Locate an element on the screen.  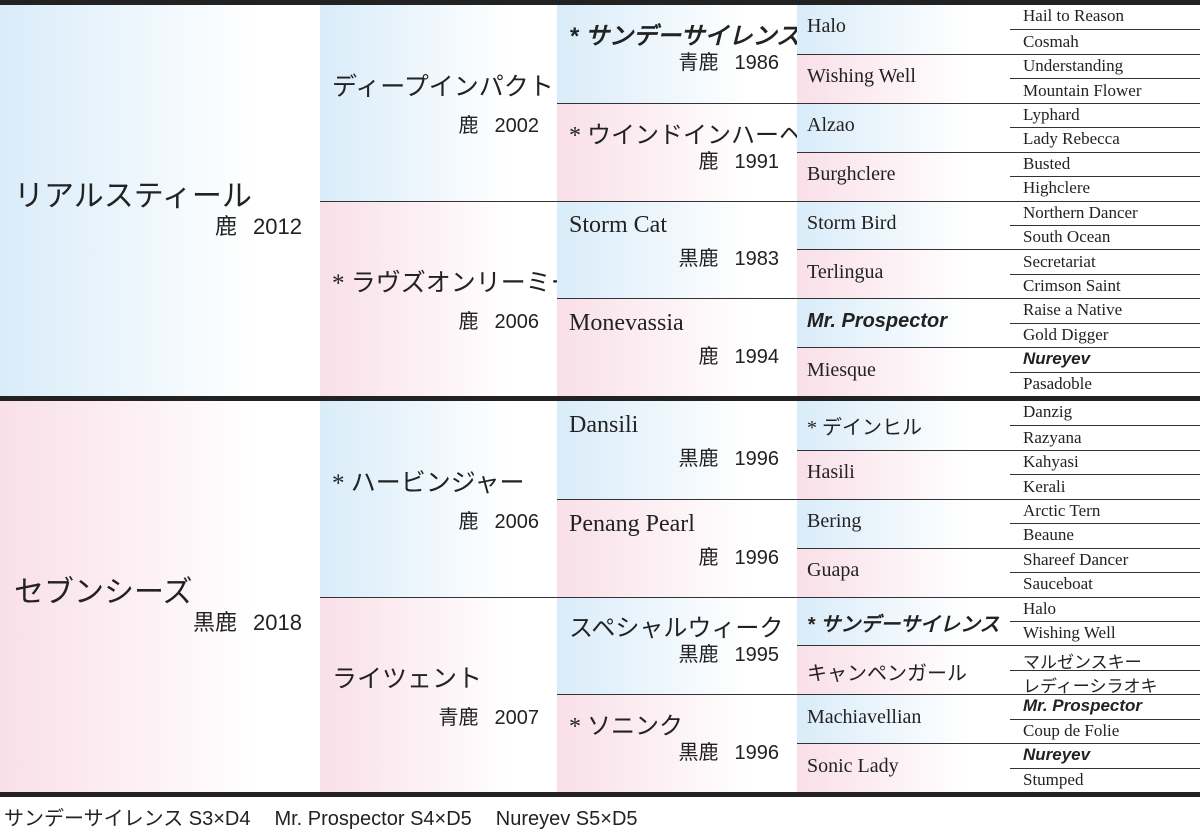
horse-name: * サンデーサイレンス is located at coordinates (685, 36).